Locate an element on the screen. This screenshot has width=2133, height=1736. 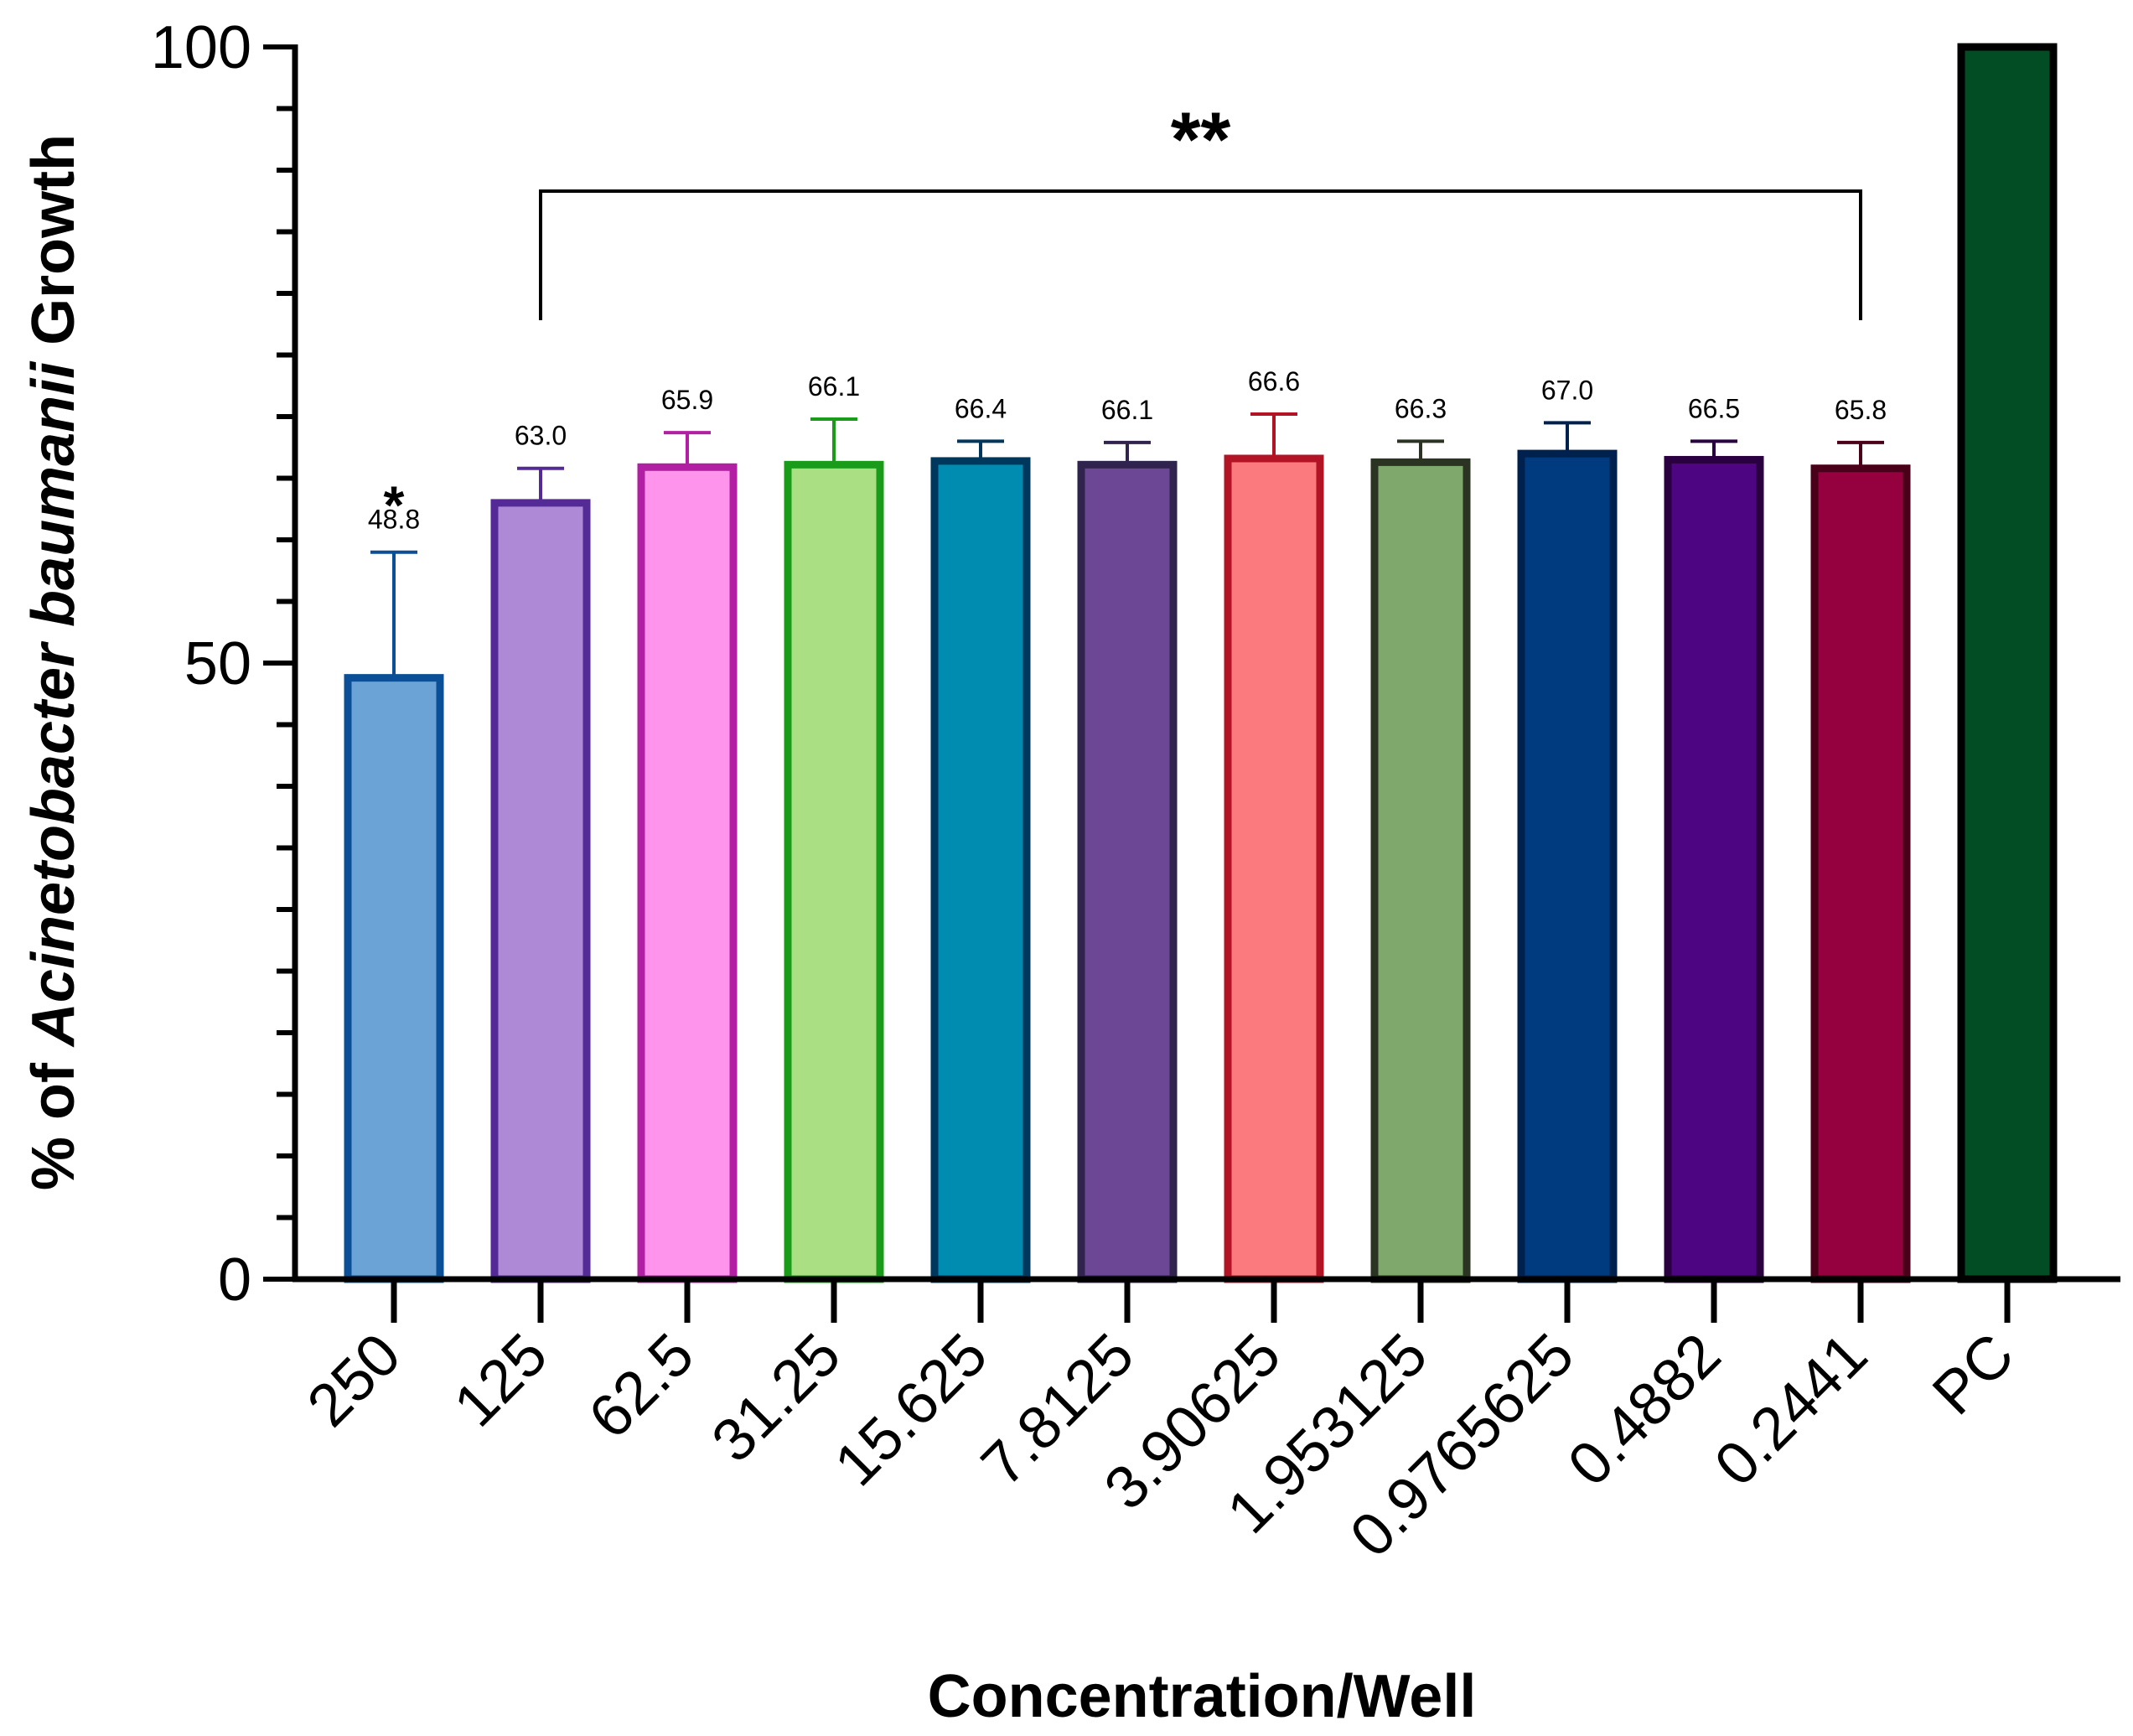
x-axis-title: Concentration/Well is located at coordinates (1202, 1696).